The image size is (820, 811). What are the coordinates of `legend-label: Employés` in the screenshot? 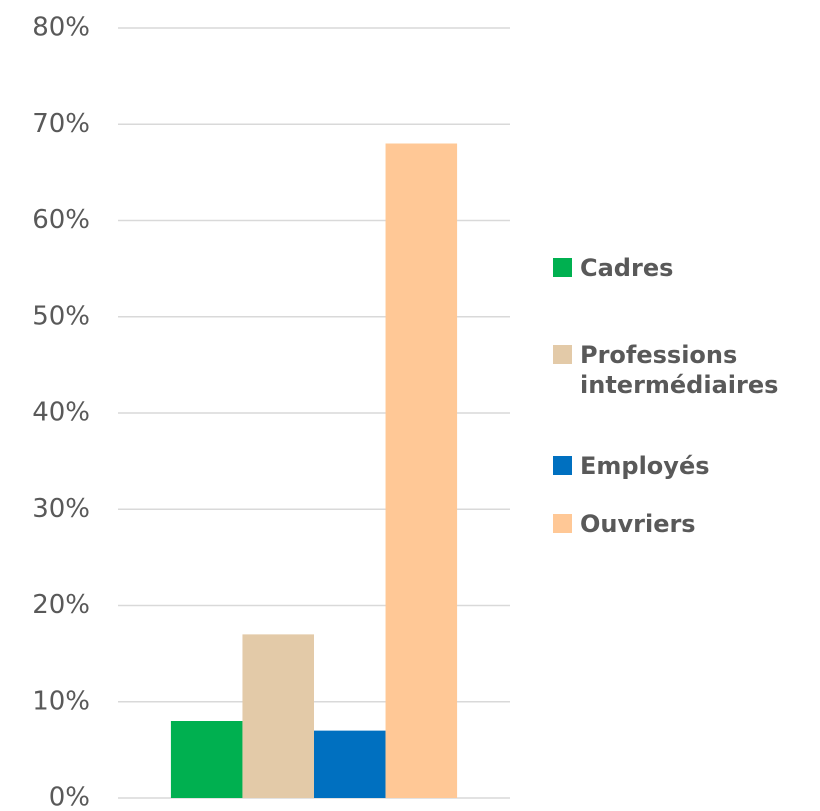 It's located at (645, 466).